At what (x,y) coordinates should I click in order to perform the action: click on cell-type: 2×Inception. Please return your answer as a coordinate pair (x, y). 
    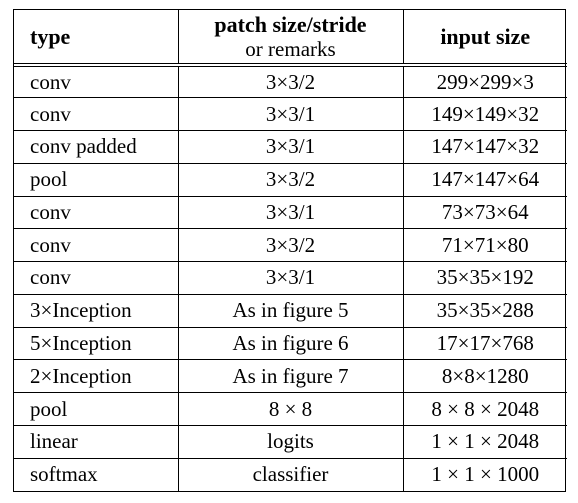
    Looking at the image, I should click on (96, 376).